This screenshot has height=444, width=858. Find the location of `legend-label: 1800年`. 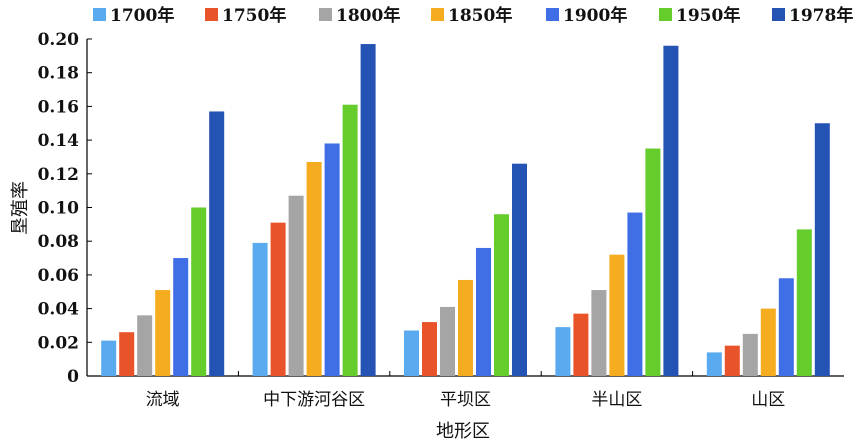

legend-label: 1800年 is located at coordinates (368, 15).